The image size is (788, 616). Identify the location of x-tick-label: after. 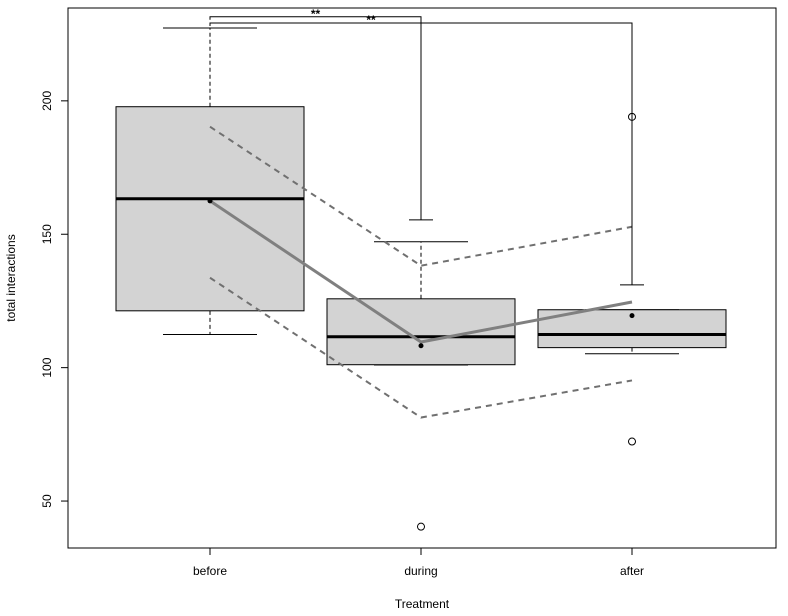
(632, 571).